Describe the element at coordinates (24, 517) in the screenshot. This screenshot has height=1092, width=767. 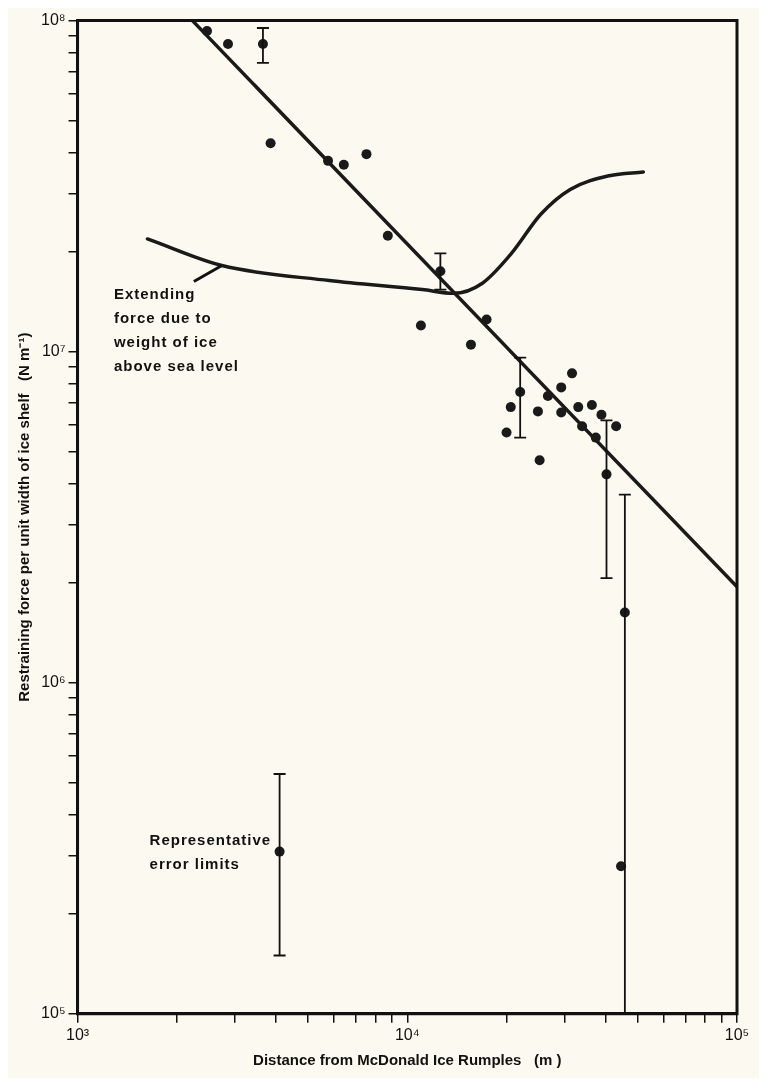
I see `y-axis-title: Restraining force per unit width of ice shelf (N m⁻¹)` at that location.